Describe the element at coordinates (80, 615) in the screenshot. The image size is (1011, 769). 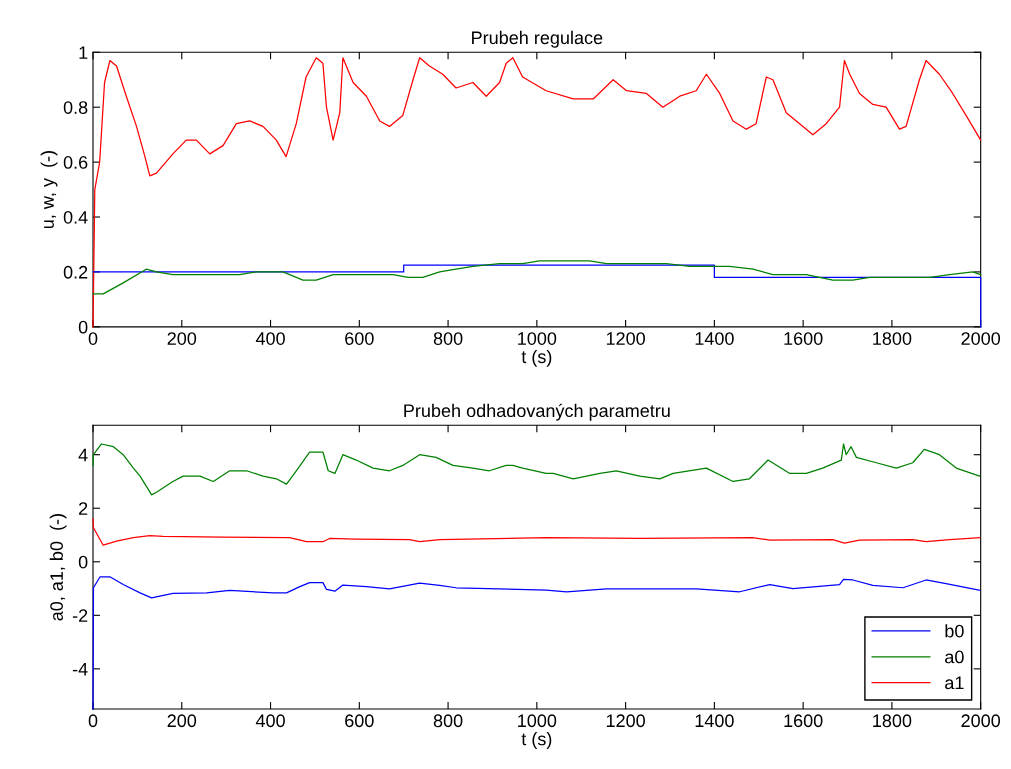
I see `y-tick-label: -2` at that location.